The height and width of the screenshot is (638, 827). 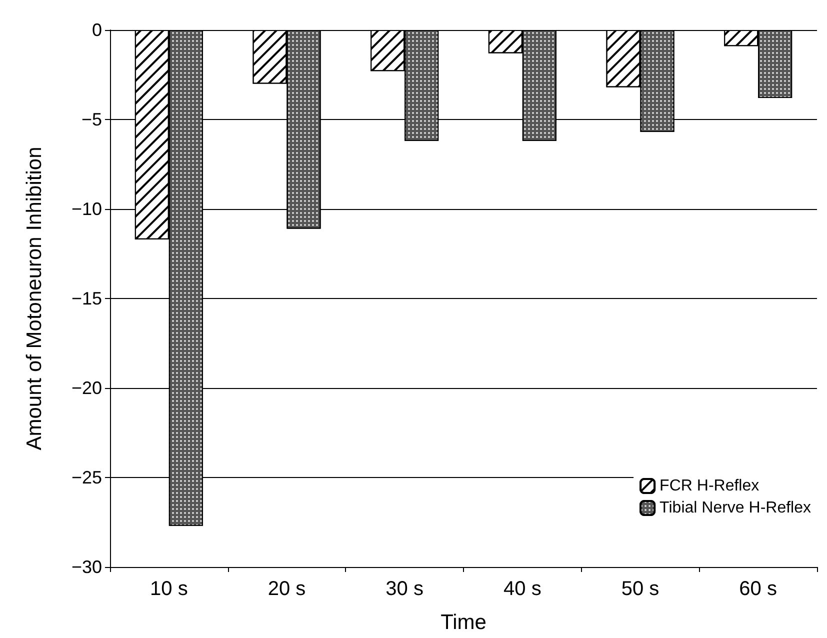 I want to click on y-tick-label: −30, so click(x=86, y=567).